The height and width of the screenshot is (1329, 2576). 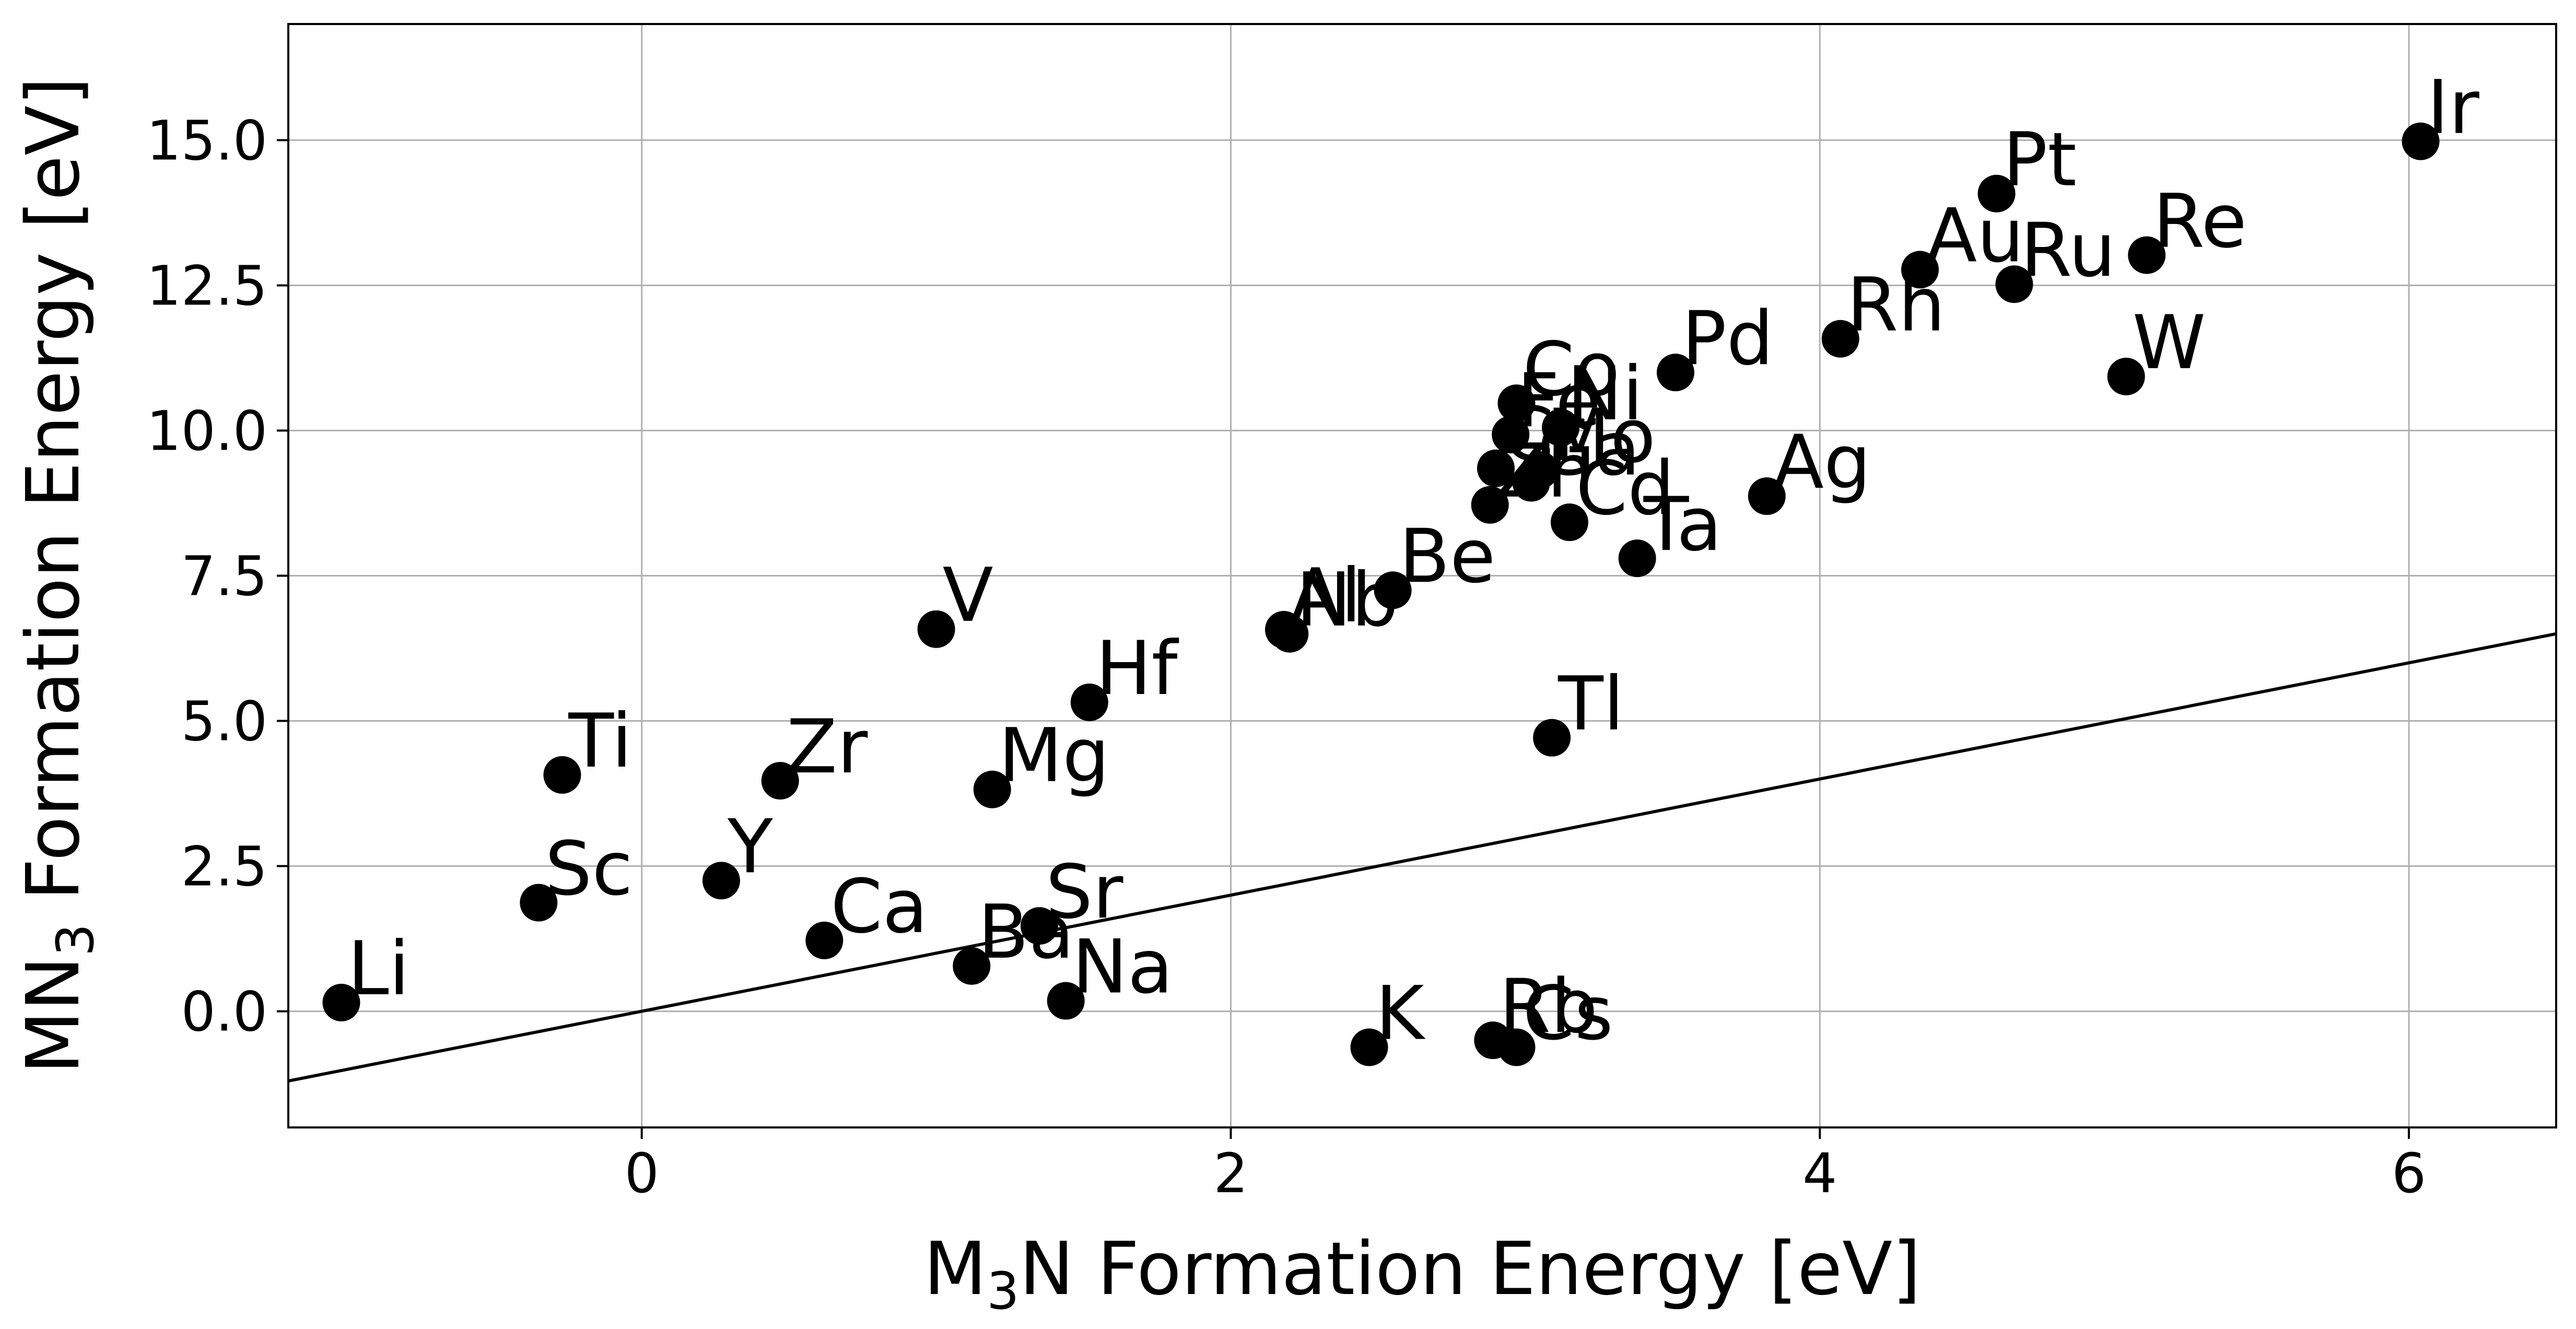 What do you see at coordinates (1525, 1166) in the screenshot?
I see `x-axis-ticks: 0 2 4 6` at bounding box center [1525, 1166].